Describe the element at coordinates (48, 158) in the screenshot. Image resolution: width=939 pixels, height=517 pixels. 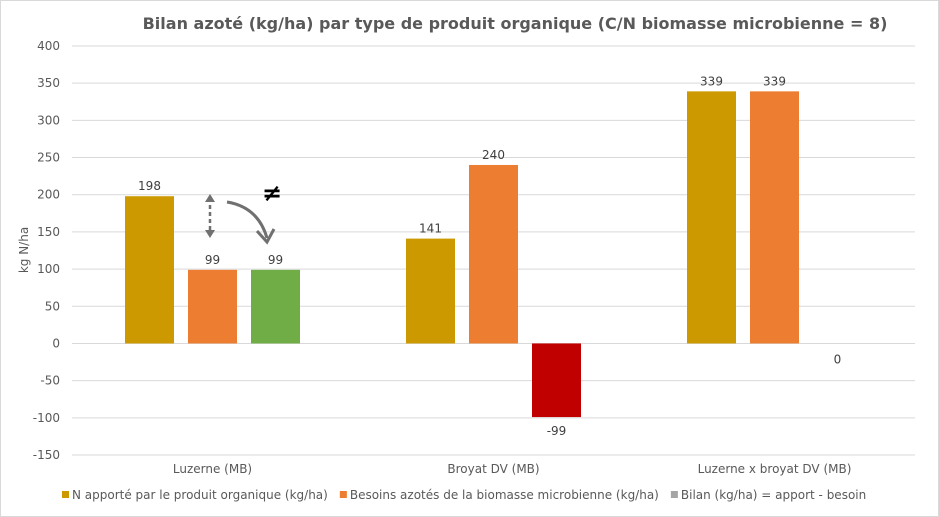
I see `y-tick-label: 250` at that location.